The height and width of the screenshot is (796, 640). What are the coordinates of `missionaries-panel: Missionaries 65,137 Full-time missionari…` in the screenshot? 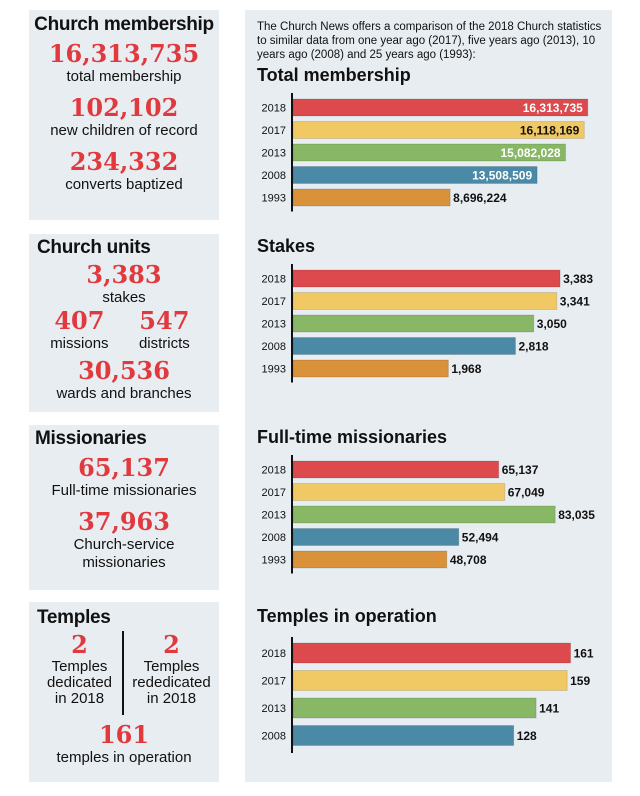 It's located at (124, 507).